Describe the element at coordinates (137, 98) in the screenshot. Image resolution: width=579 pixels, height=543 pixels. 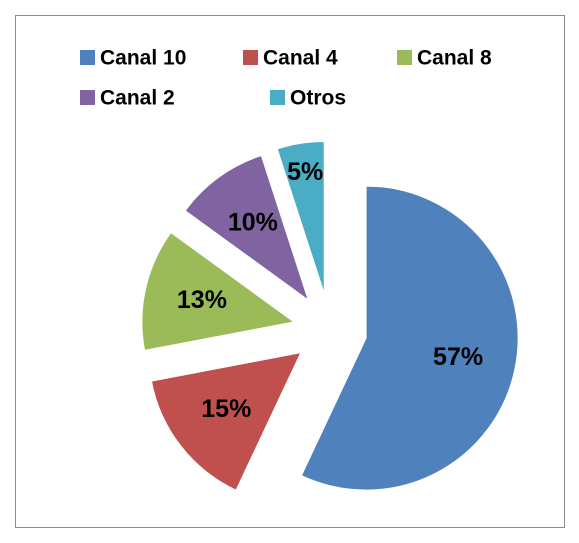
I see `legend-label: Canal 2` at that location.